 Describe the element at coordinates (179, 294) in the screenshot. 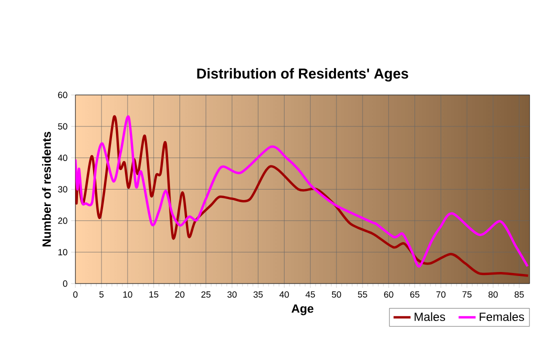

I see `x-tick-label: 20` at that location.